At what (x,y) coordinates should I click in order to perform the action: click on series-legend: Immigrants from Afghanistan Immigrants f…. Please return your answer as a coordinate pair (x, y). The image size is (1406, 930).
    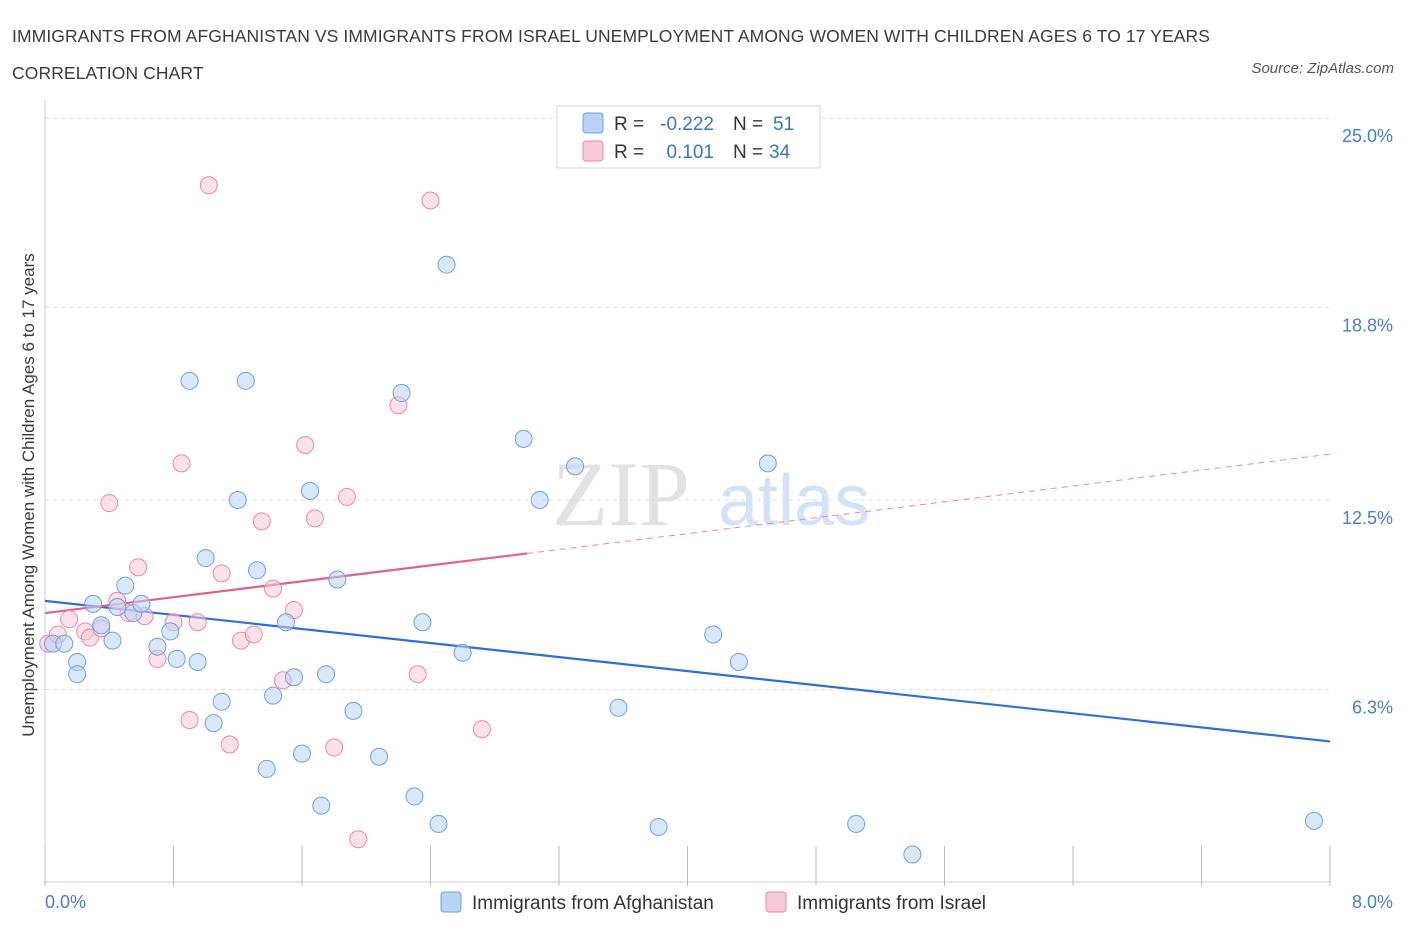
    Looking at the image, I should click on (713, 902).